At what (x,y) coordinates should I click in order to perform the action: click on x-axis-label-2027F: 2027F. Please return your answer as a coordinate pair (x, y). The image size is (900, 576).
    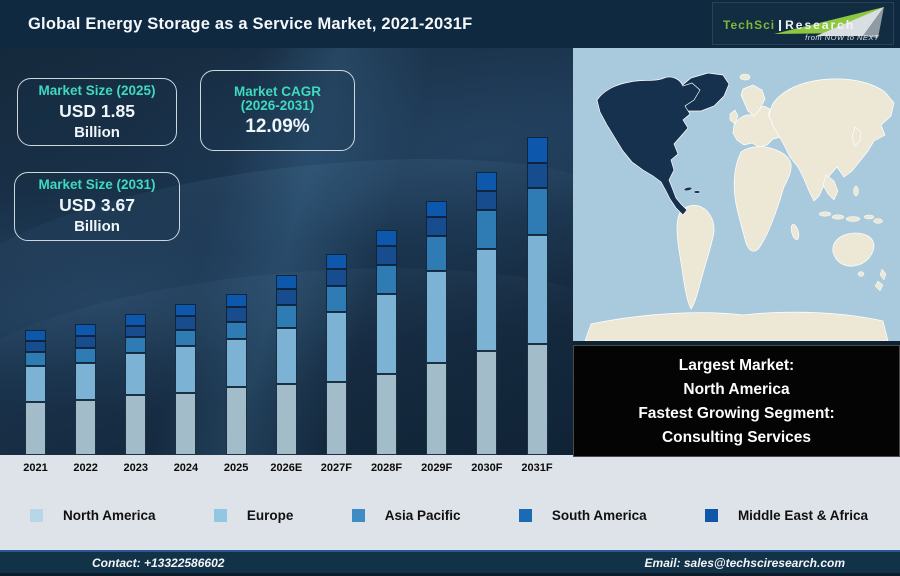
    Looking at the image, I should click on (336, 468).